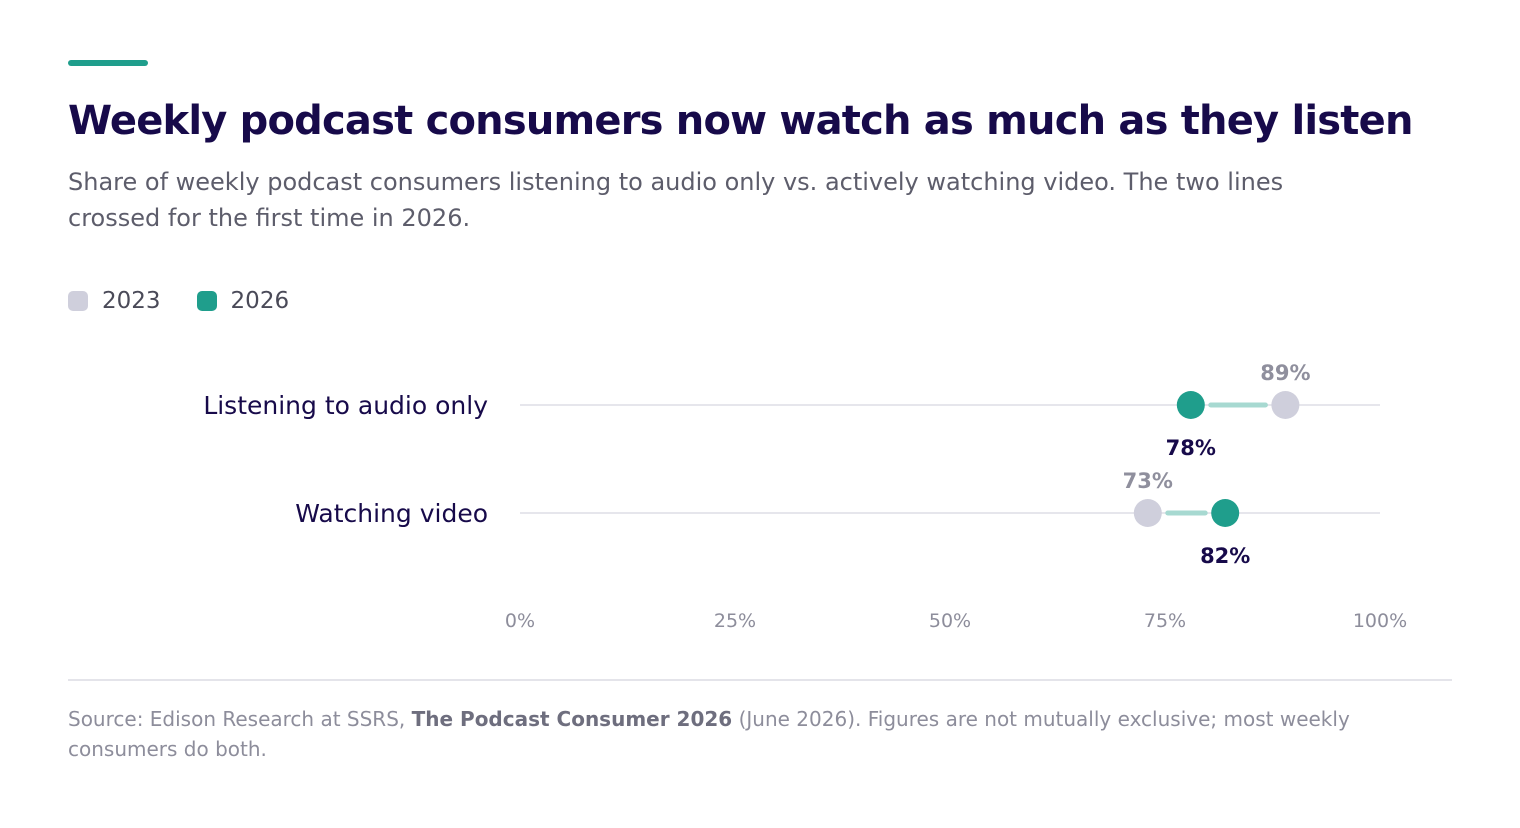  I want to click on legend-item-2023: 2023, so click(114, 301).